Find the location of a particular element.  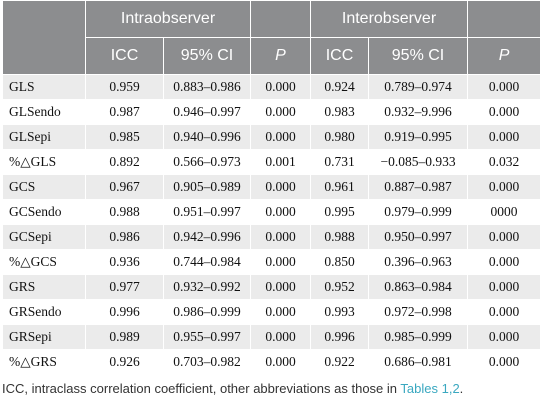

intra-icc-cell: 0.986 is located at coordinates (124, 237).